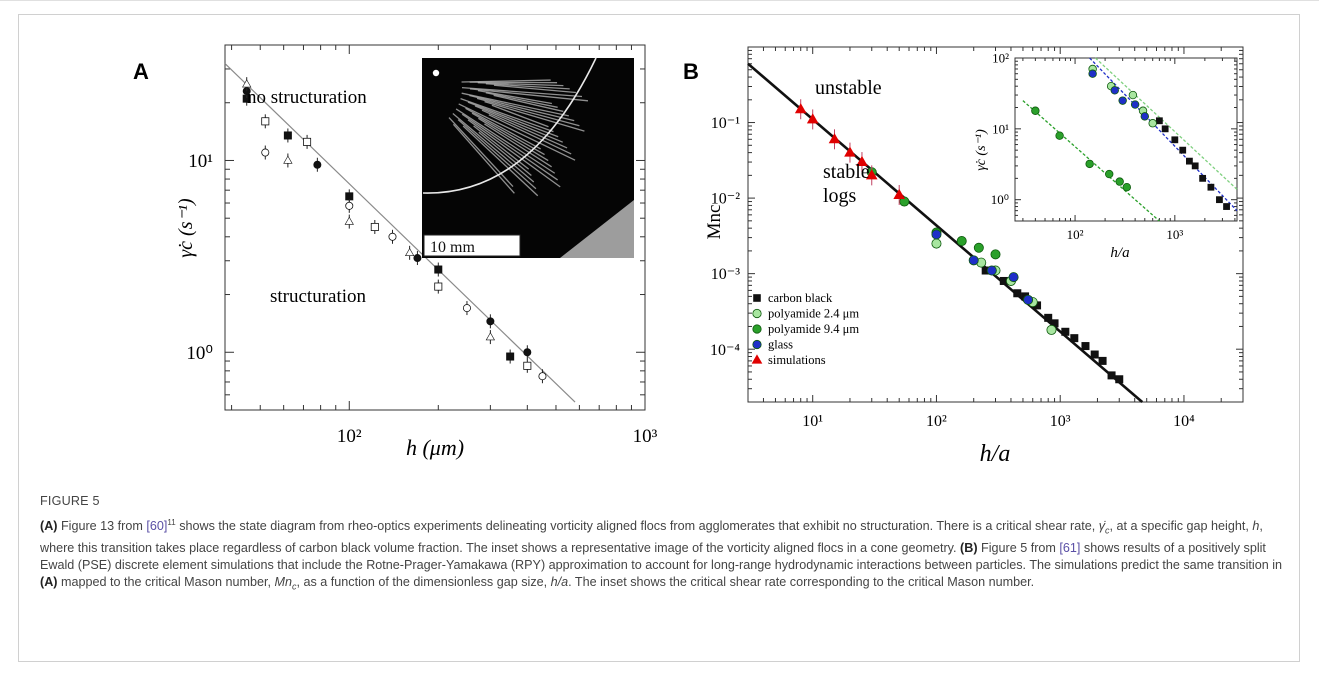 This screenshot has height=675, width=1319. Describe the element at coordinates (559, 581) in the screenshot. I see `caption-ha: h/a` at that location.